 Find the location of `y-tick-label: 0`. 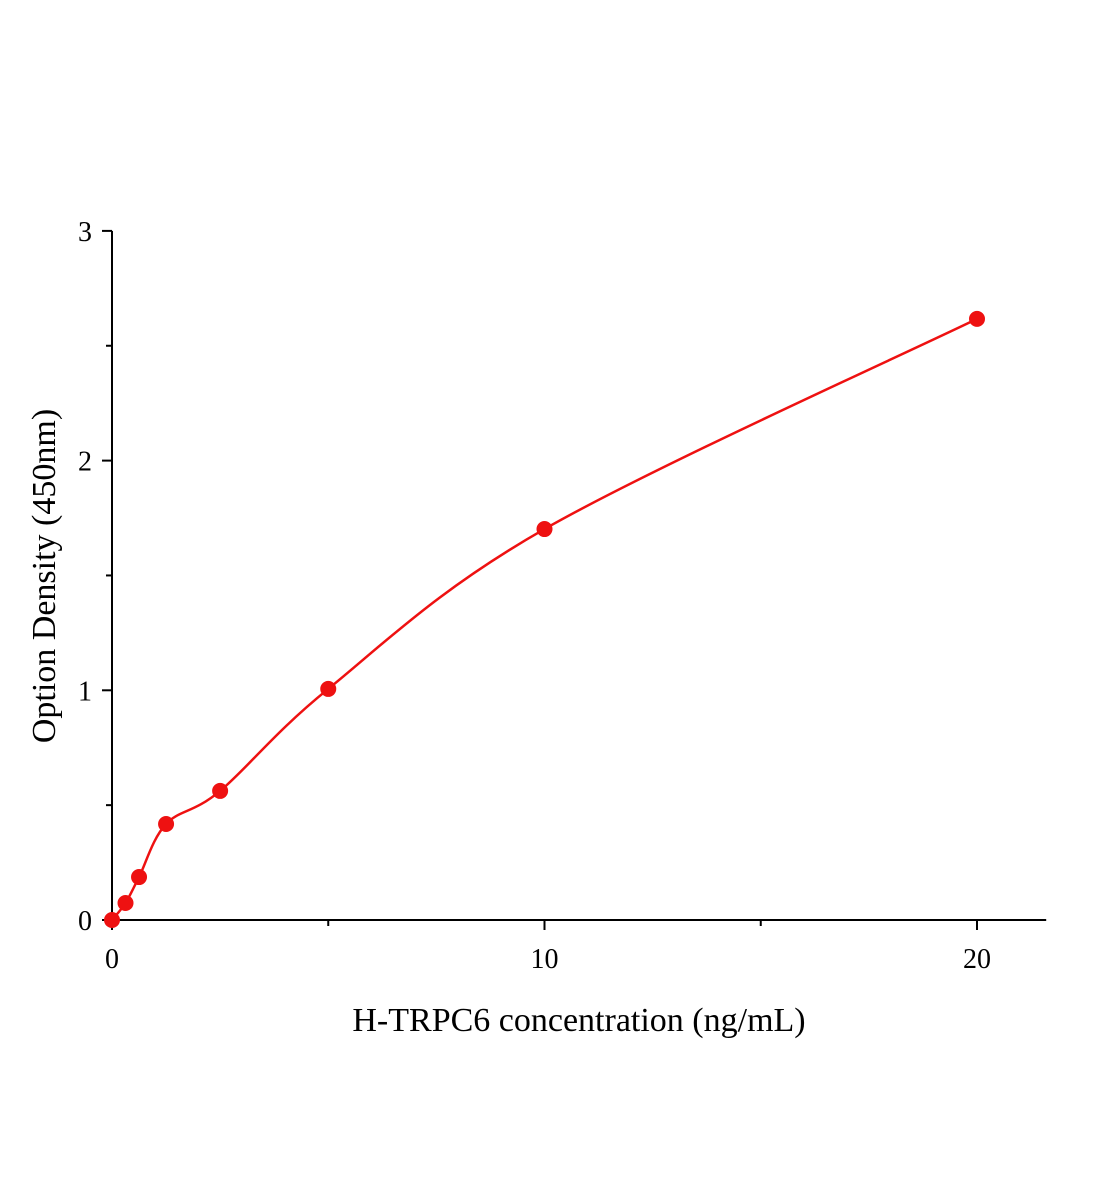

y-tick-label: 0 is located at coordinates (85, 921).